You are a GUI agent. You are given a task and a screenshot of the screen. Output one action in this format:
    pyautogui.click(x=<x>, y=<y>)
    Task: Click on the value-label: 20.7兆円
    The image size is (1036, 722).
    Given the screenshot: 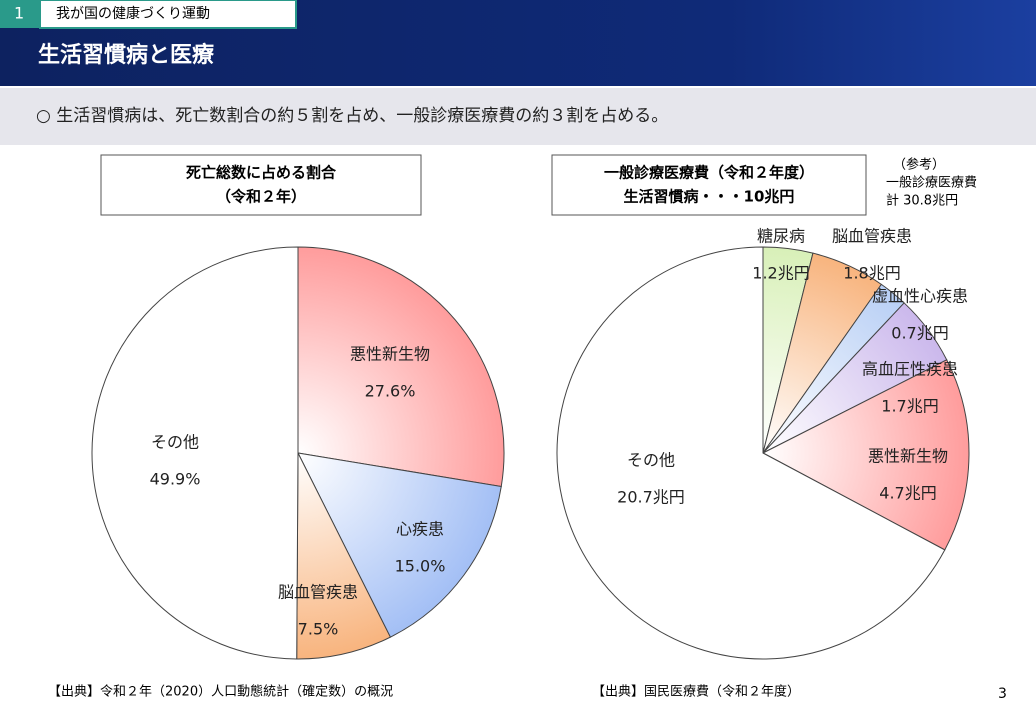 What is the action you would take?
    pyautogui.click(x=651, y=497)
    